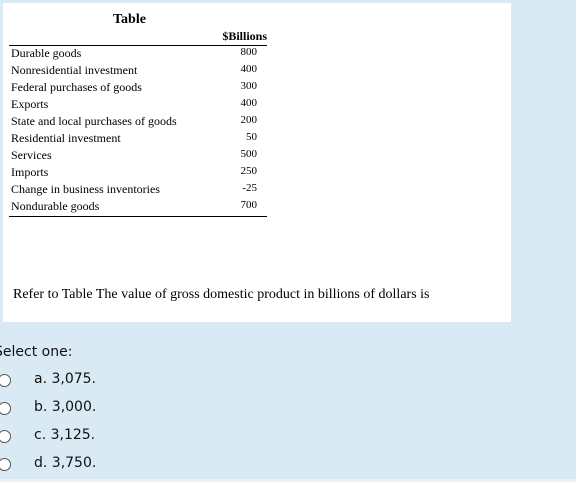 Image resolution: width=576 pixels, height=482 pixels. Describe the element at coordinates (30, 172) in the screenshot. I see `row-label: Imports` at that location.